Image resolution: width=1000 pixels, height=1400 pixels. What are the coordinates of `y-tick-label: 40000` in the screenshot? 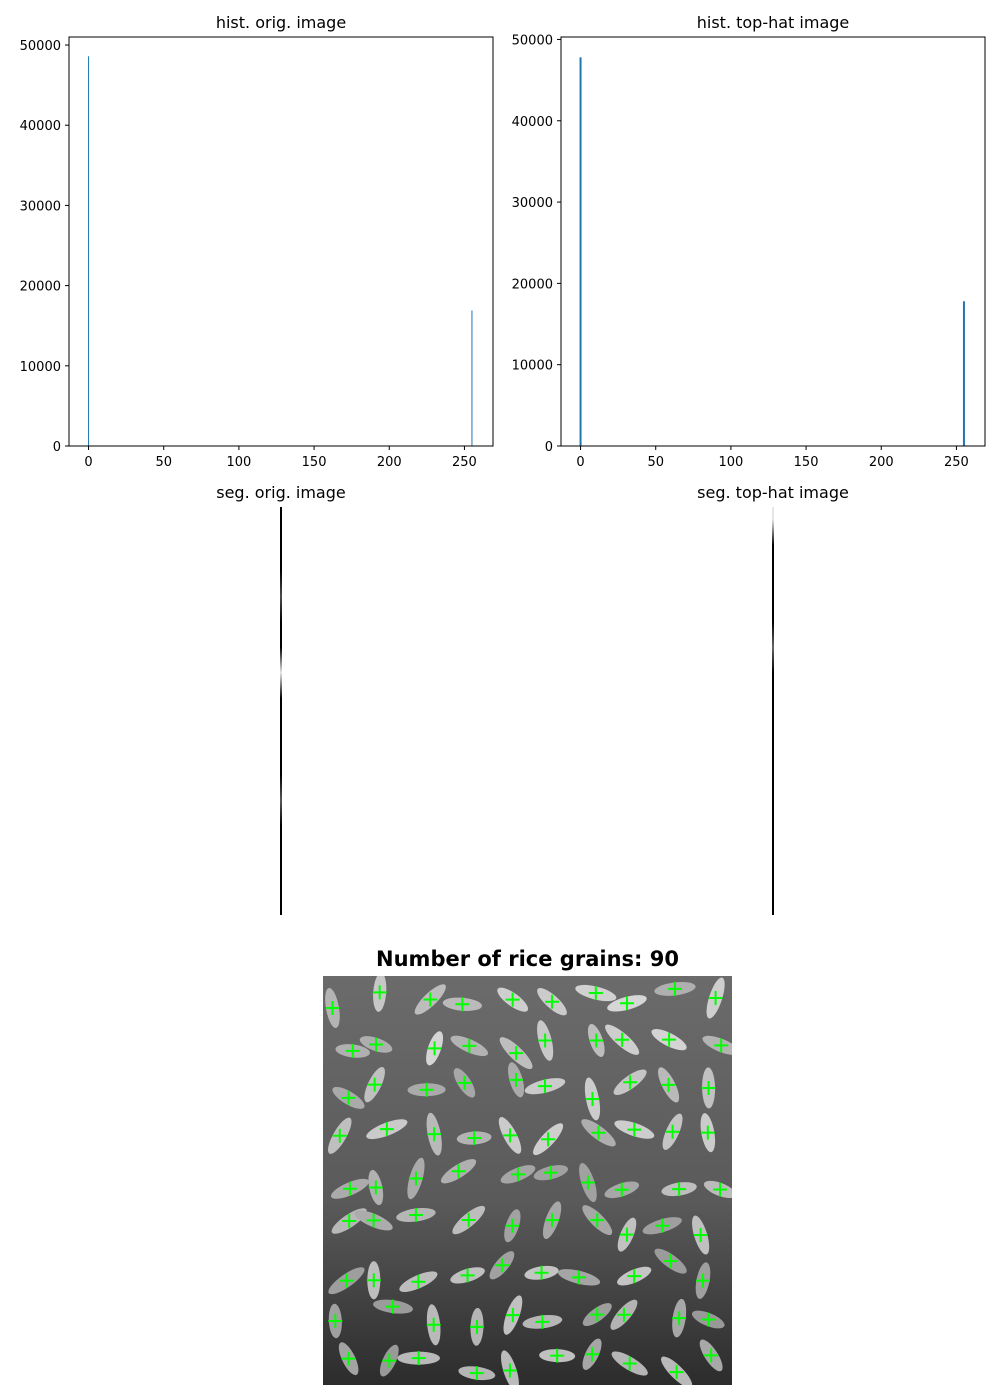 It's located at (532, 122).